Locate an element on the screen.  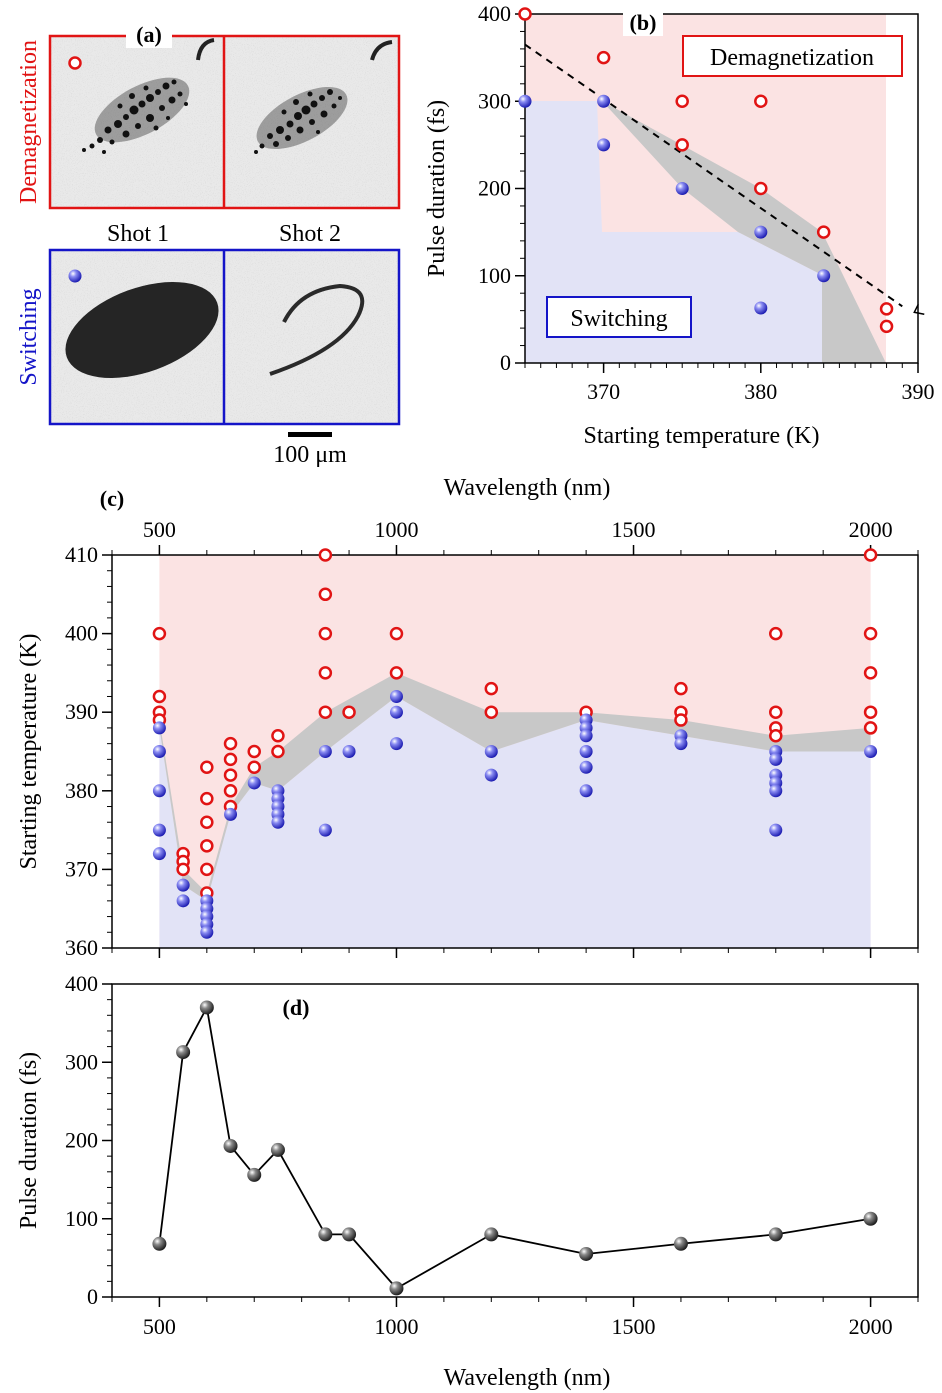
legend-switch-label: Switching is located at coordinates (618, 319).